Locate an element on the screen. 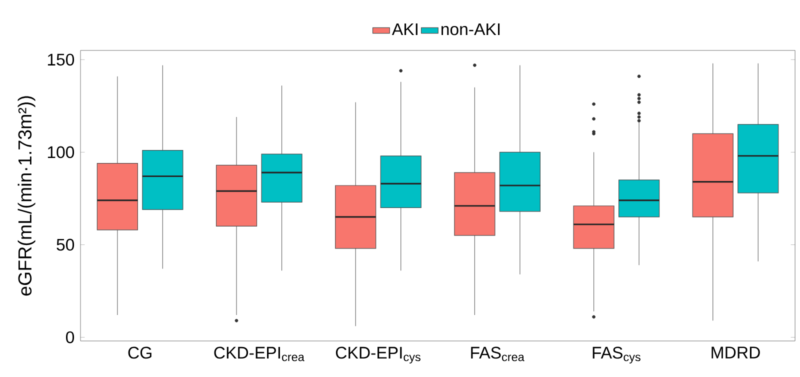 The height and width of the screenshot is (377, 800). x-tick-label: CG is located at coordinates (140, 352).